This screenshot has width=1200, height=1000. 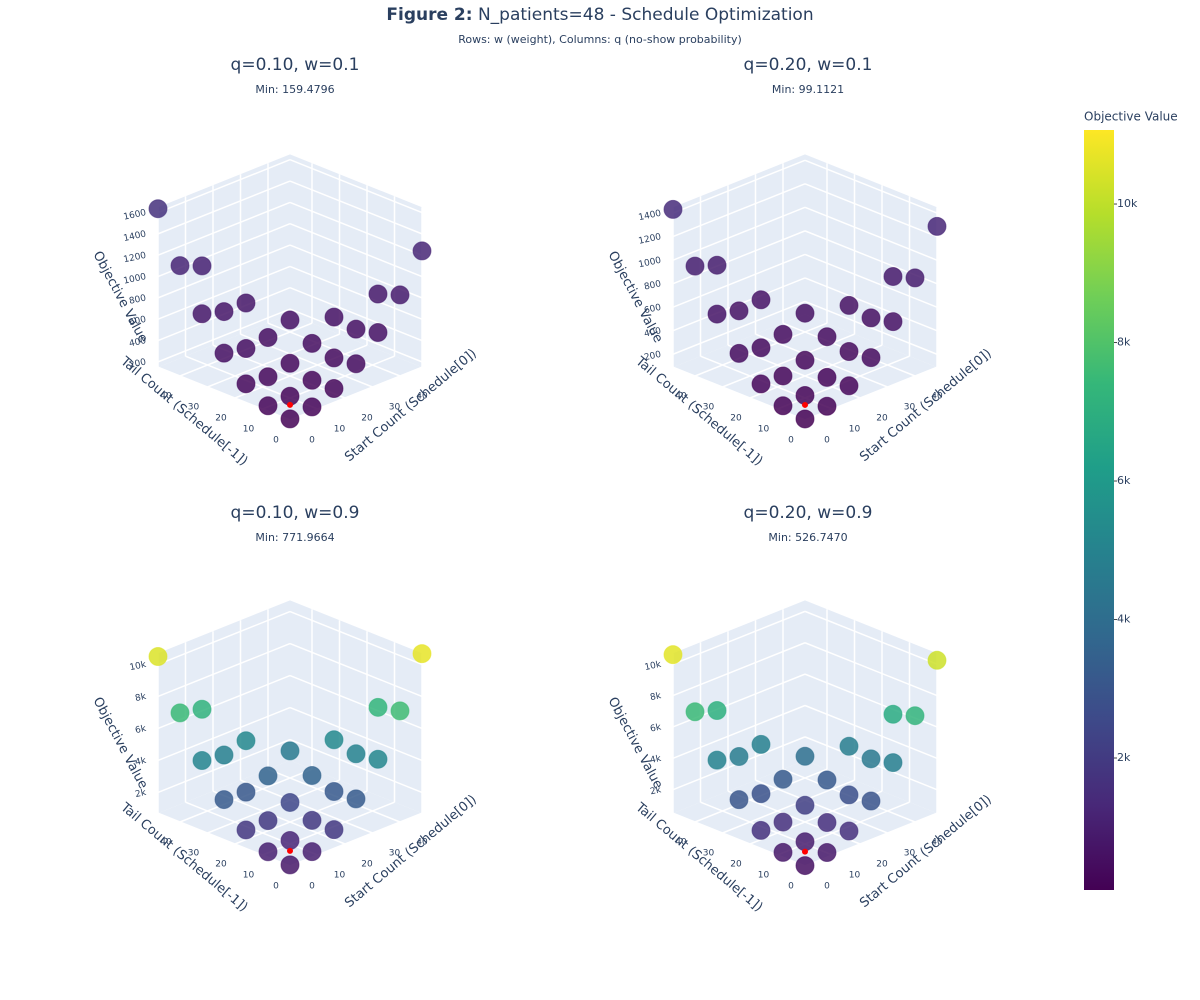 I want to click on colorbar-tick-label: 10k, so click(x=1127, y=203).